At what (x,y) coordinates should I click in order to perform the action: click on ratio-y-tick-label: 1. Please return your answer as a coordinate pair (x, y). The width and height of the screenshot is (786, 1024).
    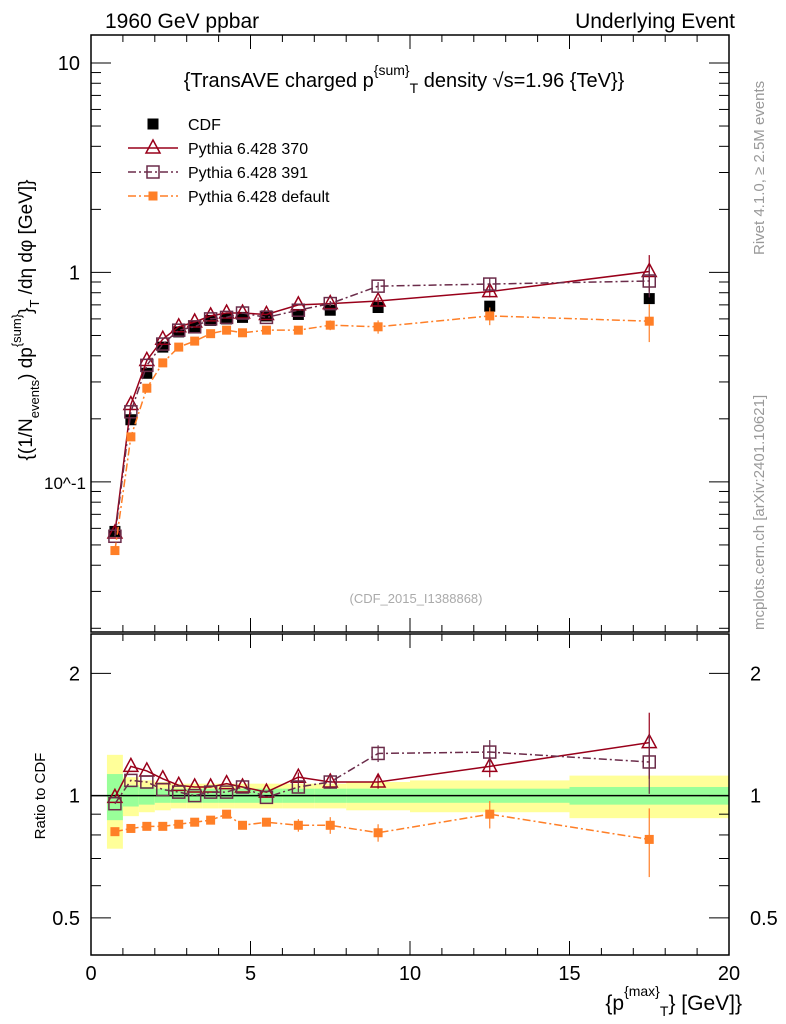
    Looking at the image, I should click on (74, 797).